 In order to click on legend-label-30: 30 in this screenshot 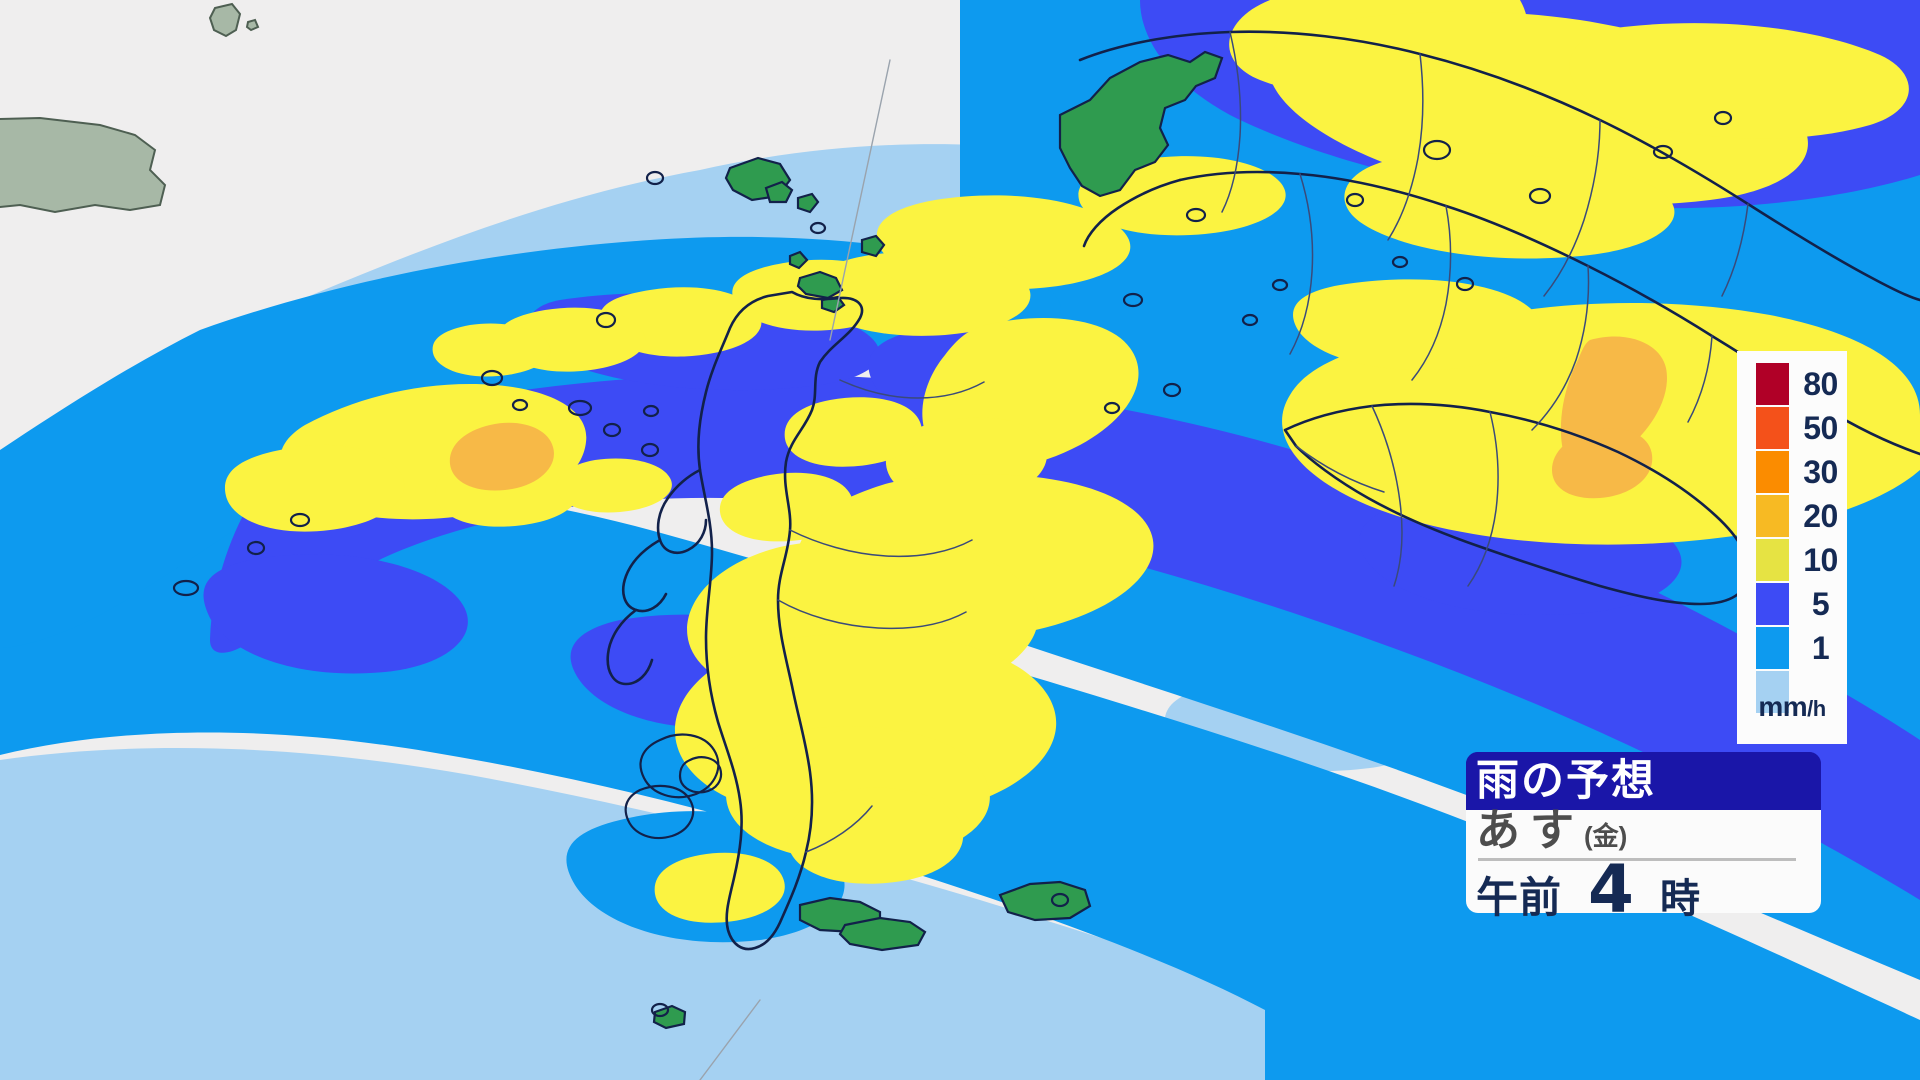, I will do `click(1820, 472)`.